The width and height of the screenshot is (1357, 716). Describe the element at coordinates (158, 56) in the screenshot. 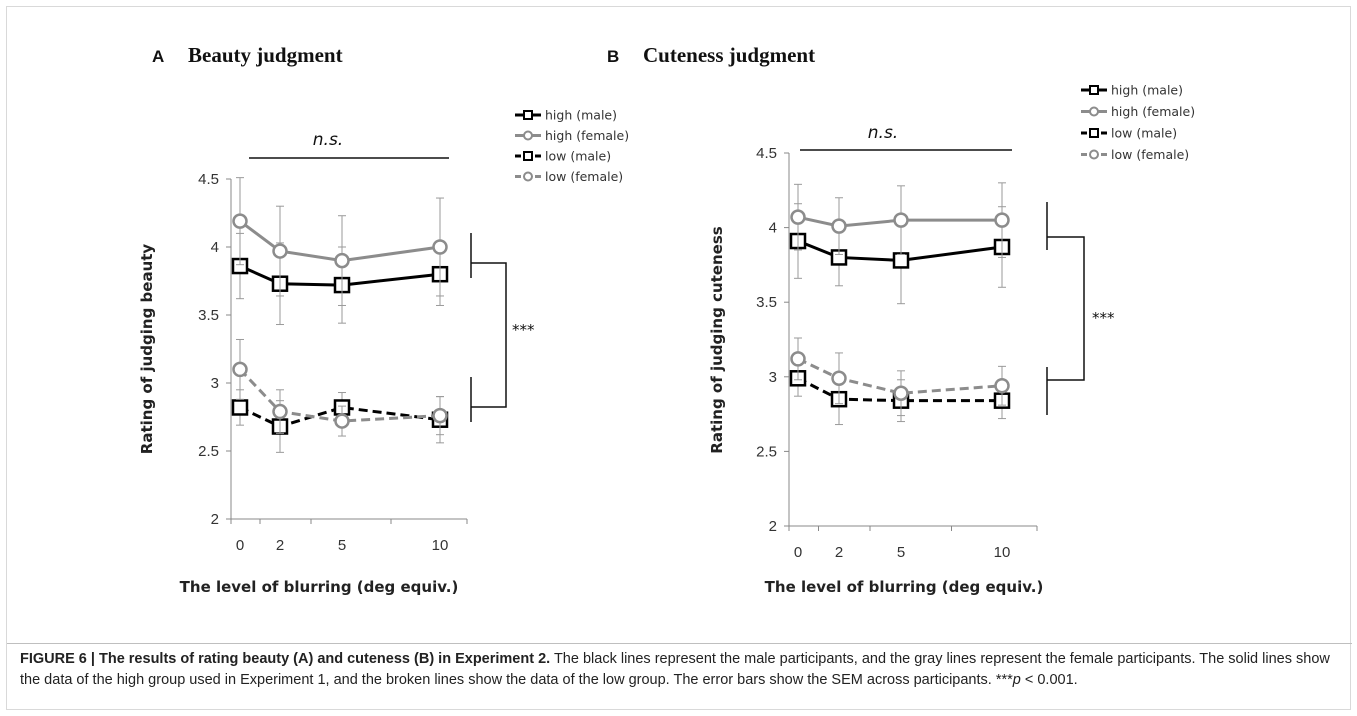

I see `panel-letter: A` at that location.